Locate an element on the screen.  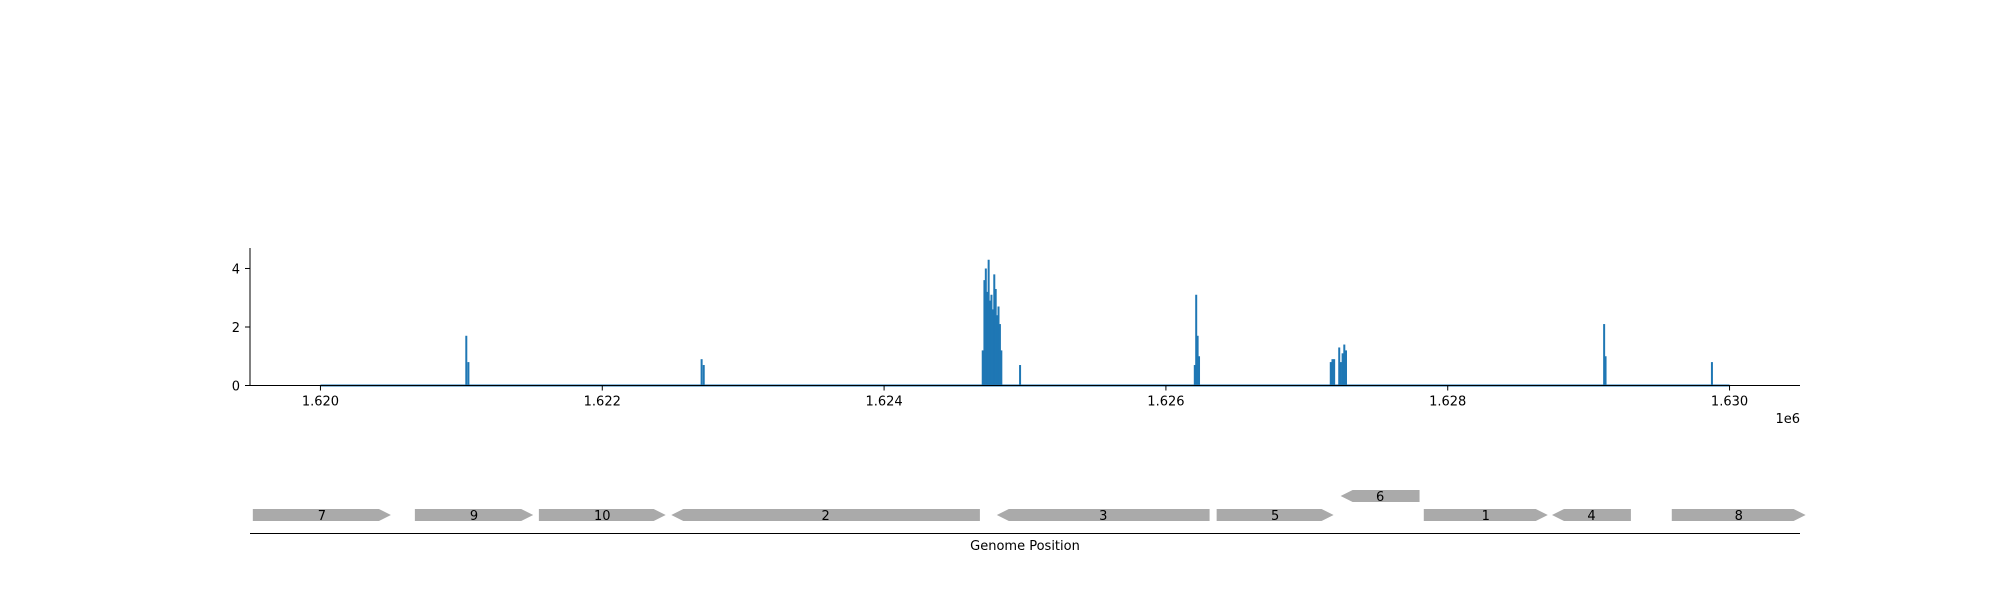
gene-feature: 9 is located at coordinates (474, 516).